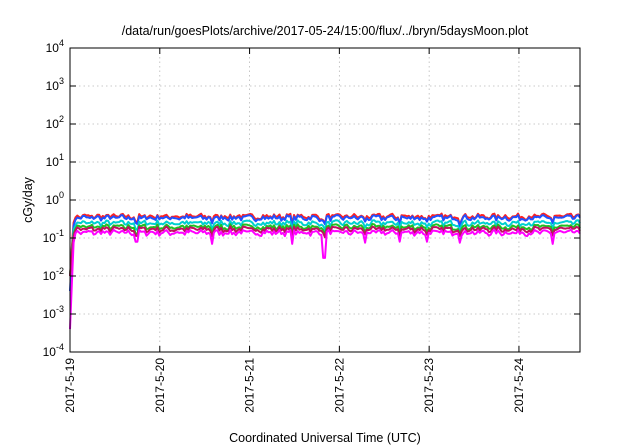 The width and height of the screenshot is (640, 448). I want to click on x-tick-label: 2017-5-19, so click(70, 385).